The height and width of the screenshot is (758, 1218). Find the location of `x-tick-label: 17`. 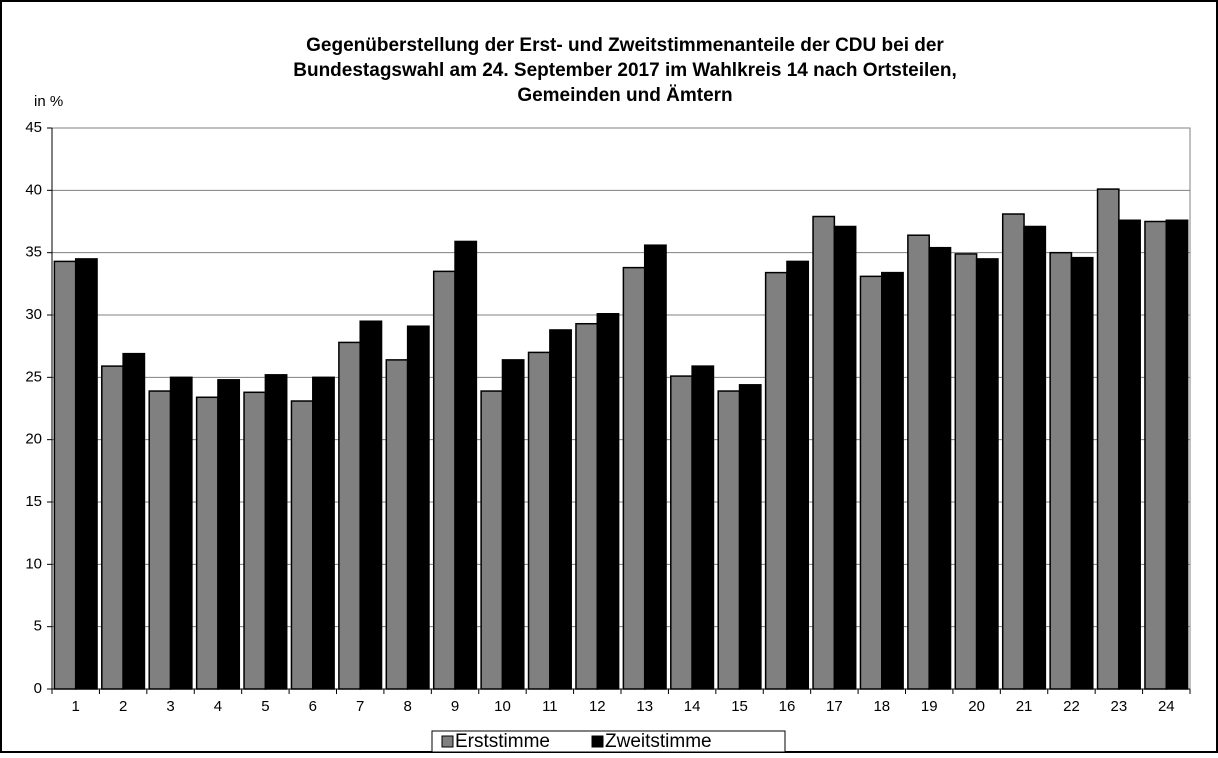

x-tick-label: 17 is located at coordinates (834, 706).